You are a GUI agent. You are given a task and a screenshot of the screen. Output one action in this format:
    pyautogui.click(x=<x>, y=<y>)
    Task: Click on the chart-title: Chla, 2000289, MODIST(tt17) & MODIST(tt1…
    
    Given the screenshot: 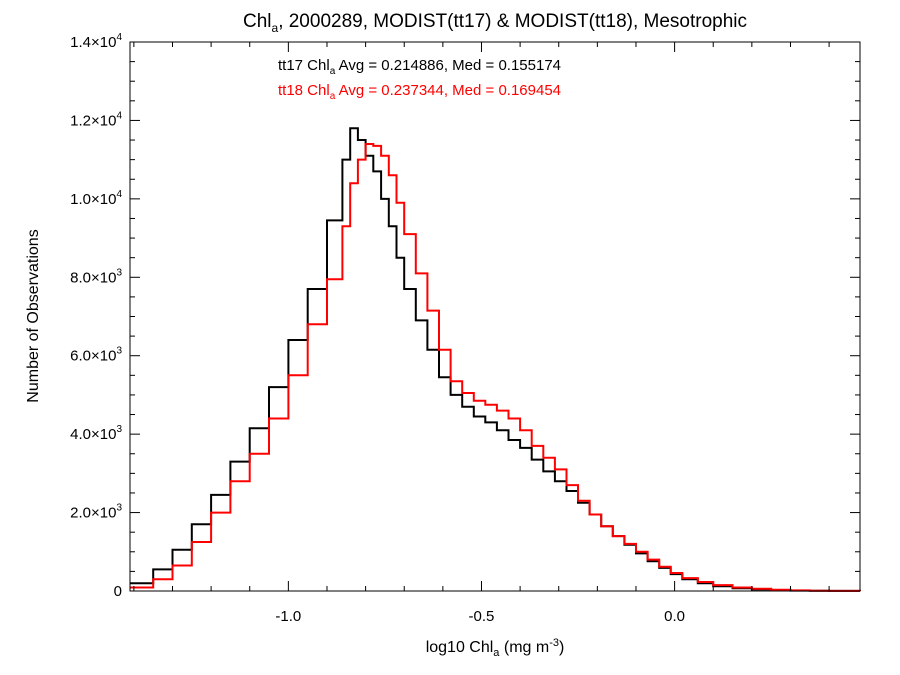 What is the action you would take?
    pyautogui.click(x=495, y=23)
    